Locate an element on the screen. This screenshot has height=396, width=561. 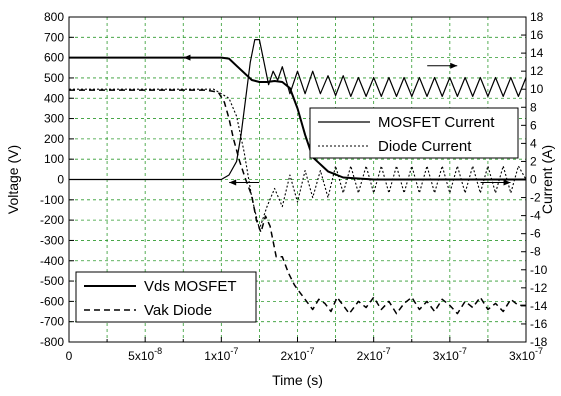
y-right-tick-label: -14 is located at coordinates (539, 306).